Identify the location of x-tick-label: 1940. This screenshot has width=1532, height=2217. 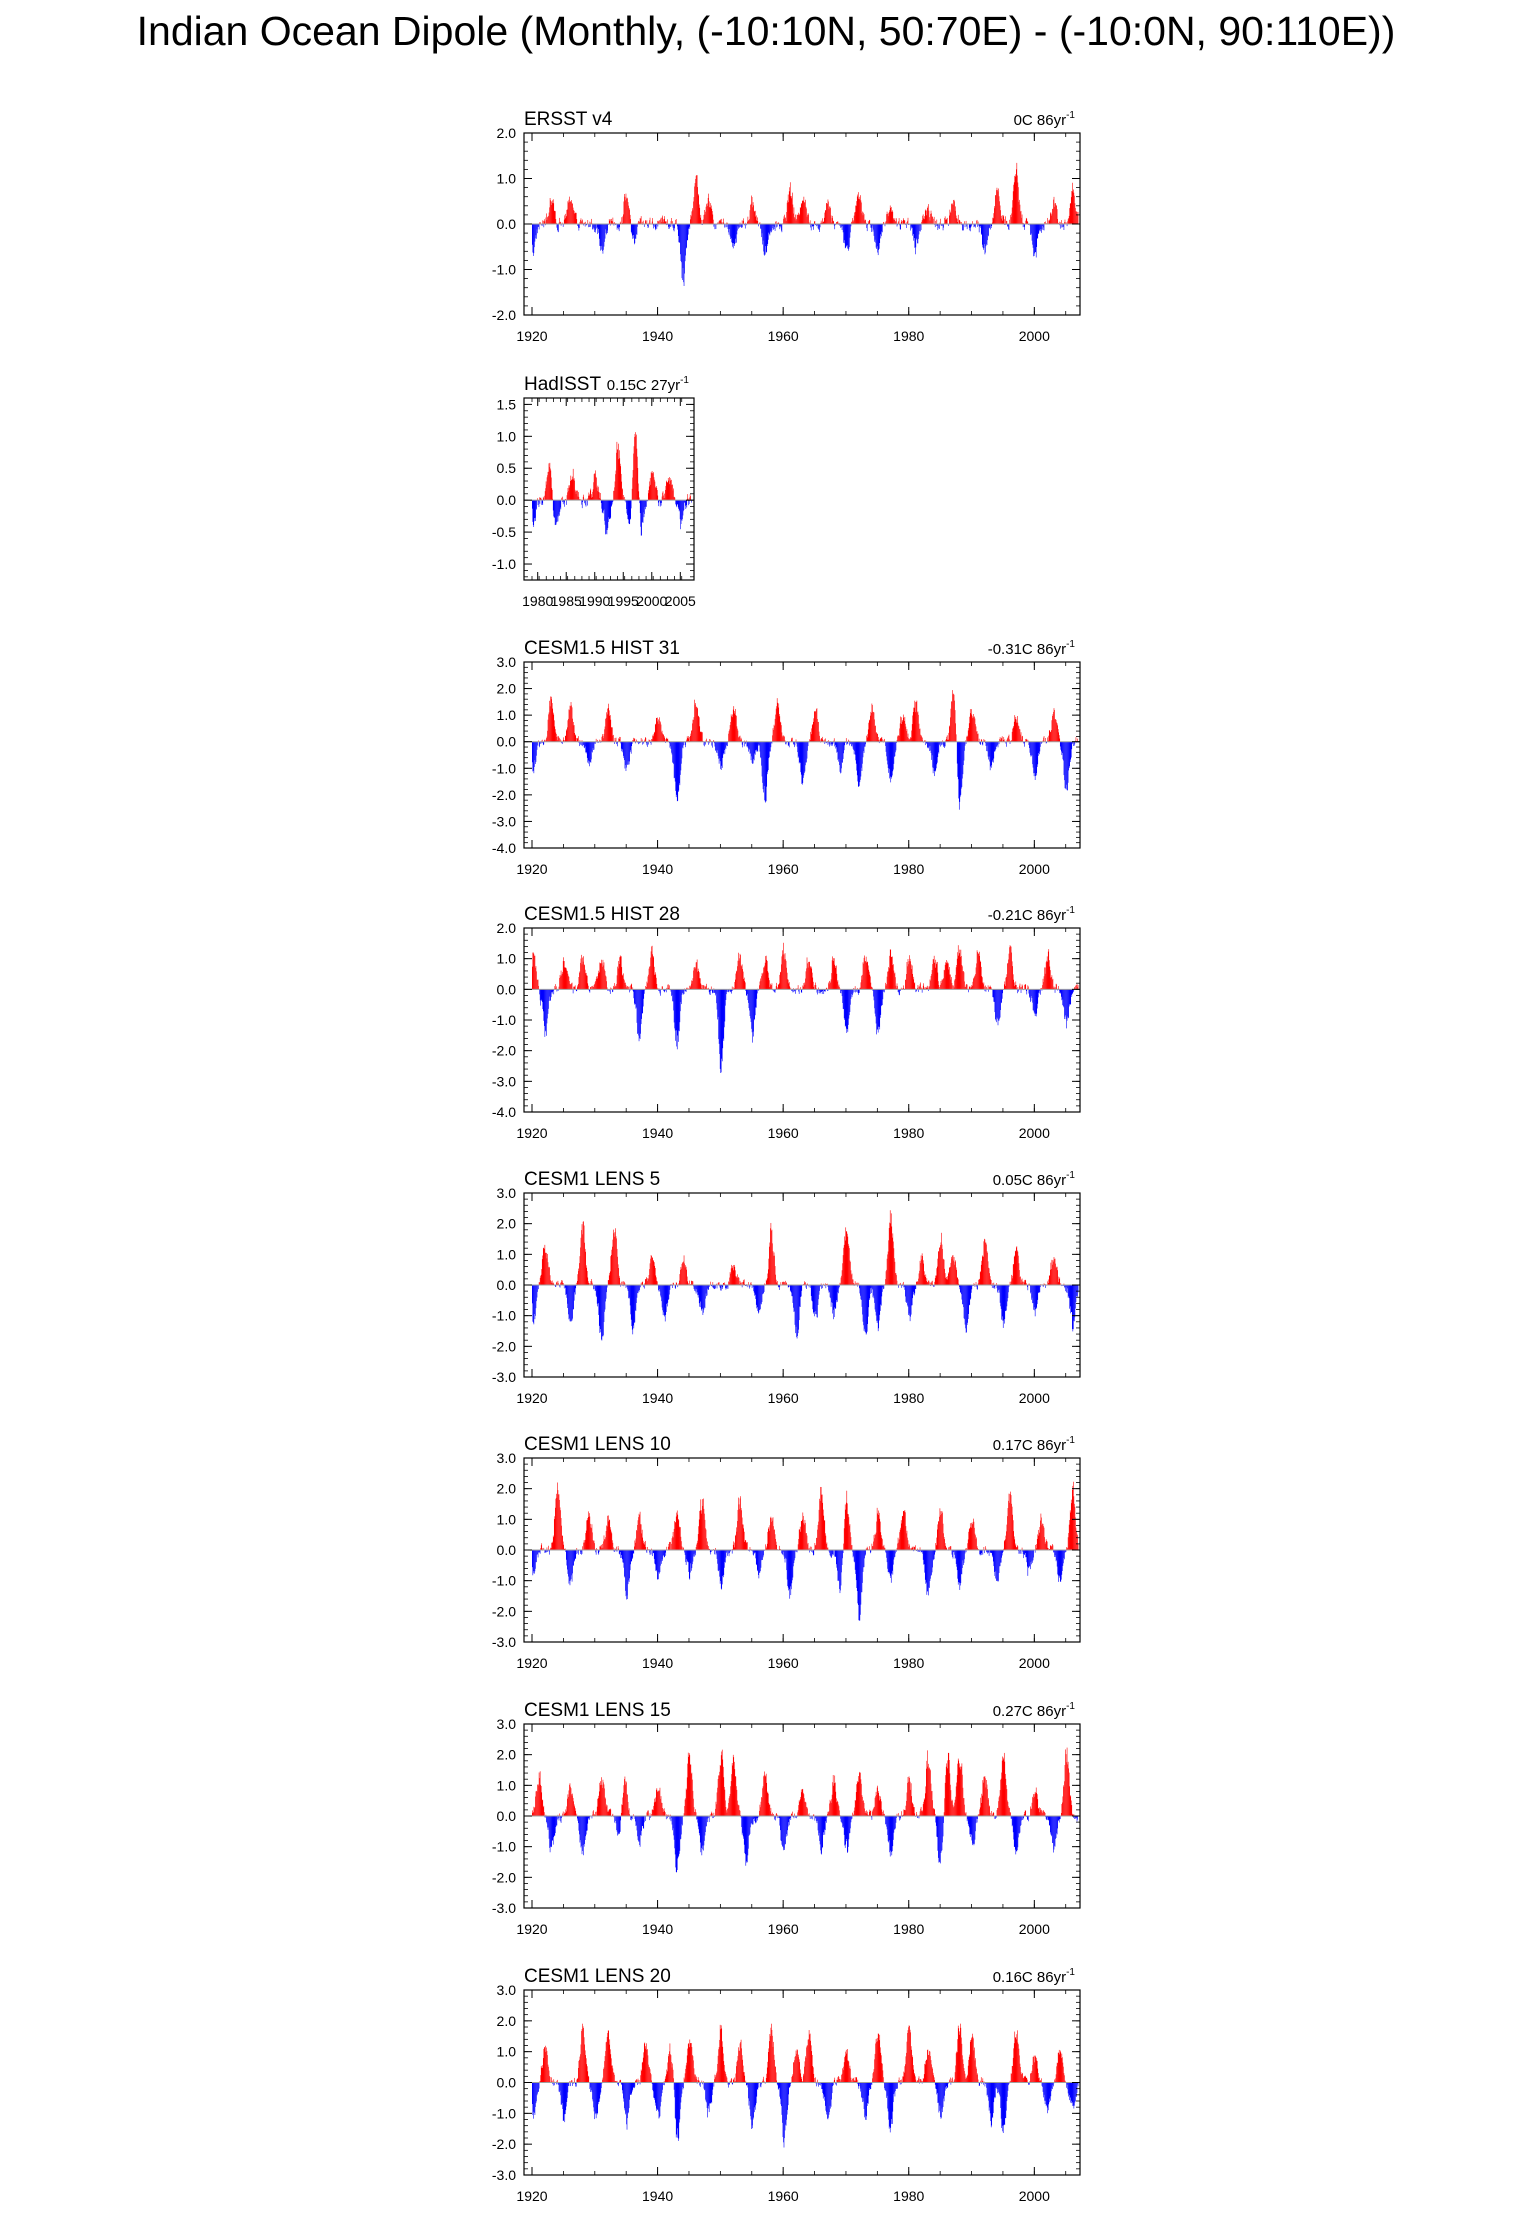
(657, 1398).